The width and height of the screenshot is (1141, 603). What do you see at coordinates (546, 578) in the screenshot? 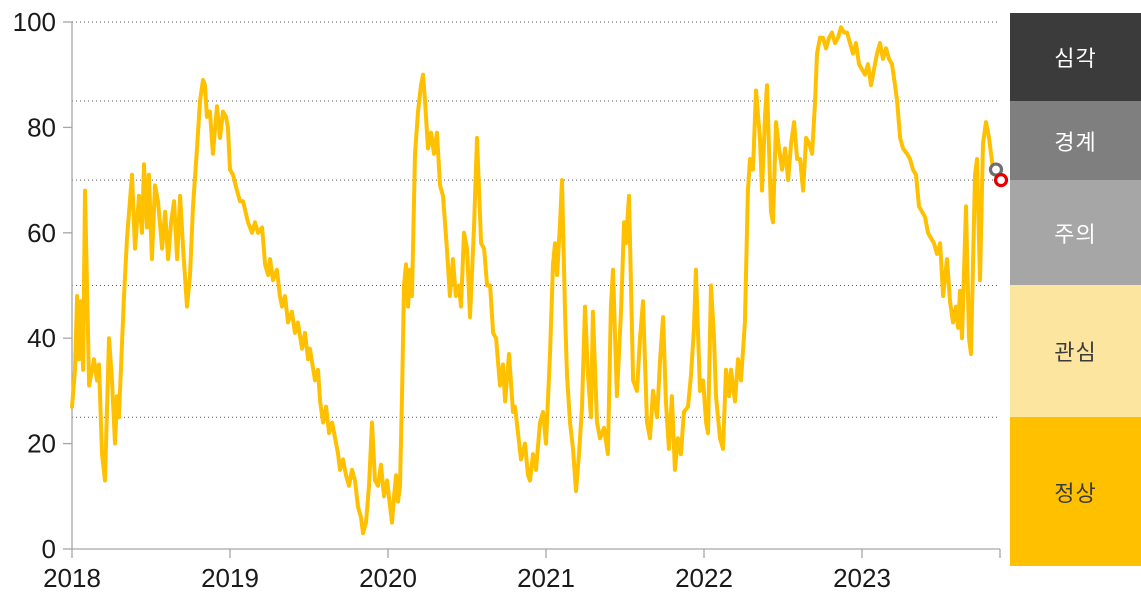
I see `x-tick-label-2021: 2021` at bounding box center [546, 578].